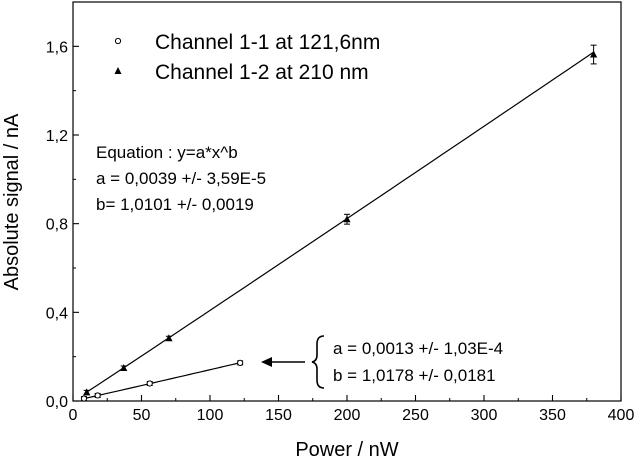  Describe the element at coordinates (57, 402) in the screenshot. I see `y-tick-label: 0,0` at that location.